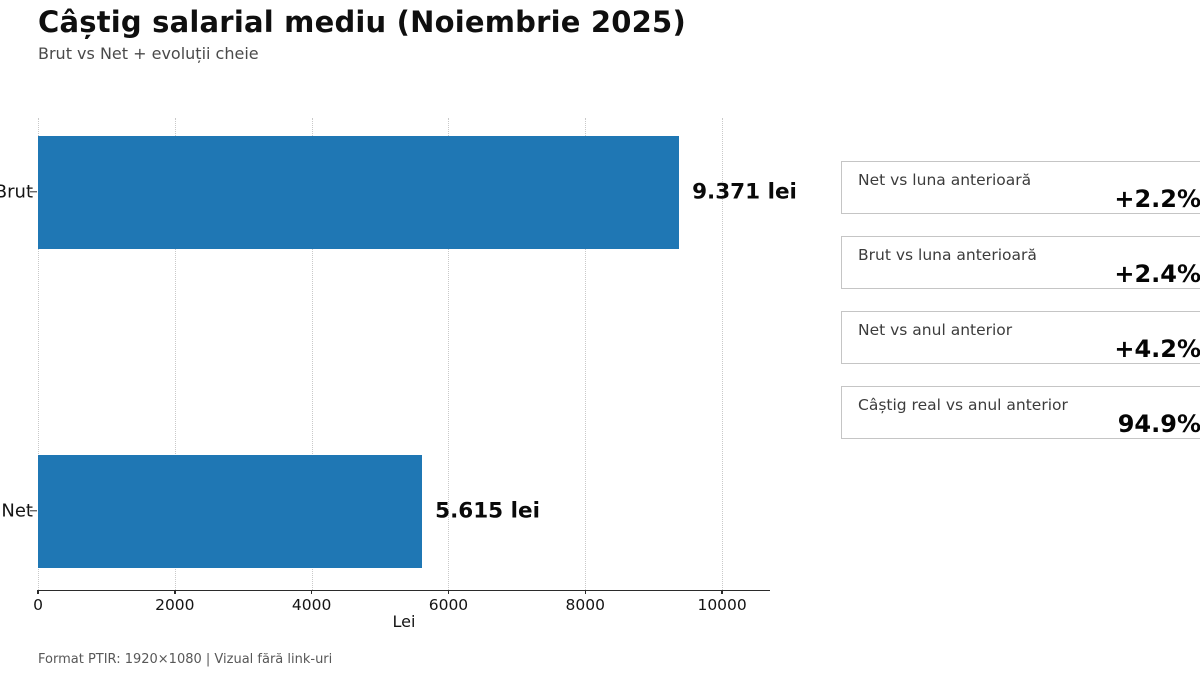 The width and height of the screenshot is (1200, 675). What do you see at coordinates (362, 22) in the screenshot?
I see `page-title: Câștig salarial mediu (Noiembrie 2025)` at bounding box center [362, 22].